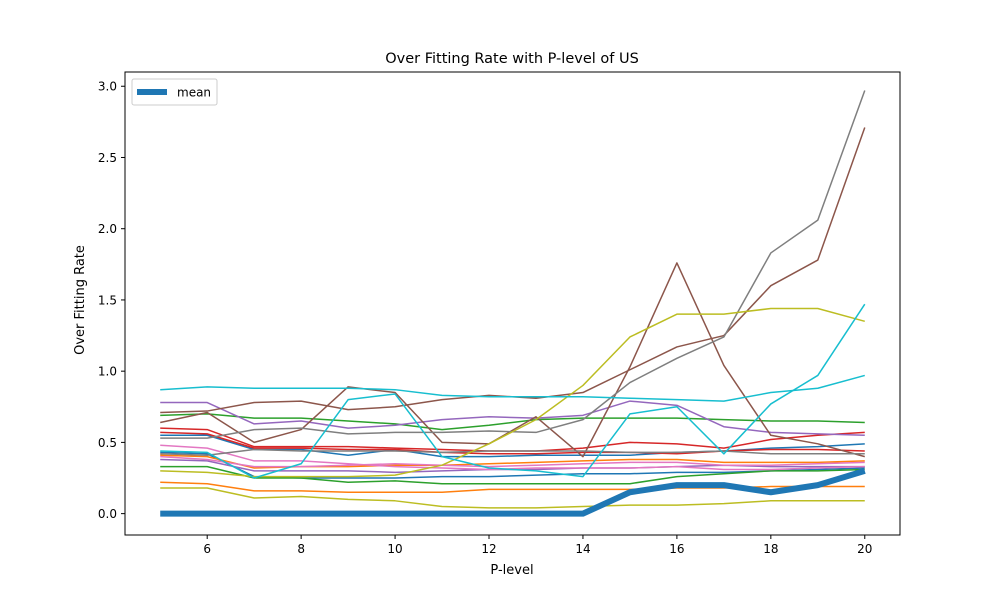  What do you see at coordinates (80, 300) in the screenshot?
I see `y-axis-label: Over Fitting Rate` at bounding box center [80, 300].